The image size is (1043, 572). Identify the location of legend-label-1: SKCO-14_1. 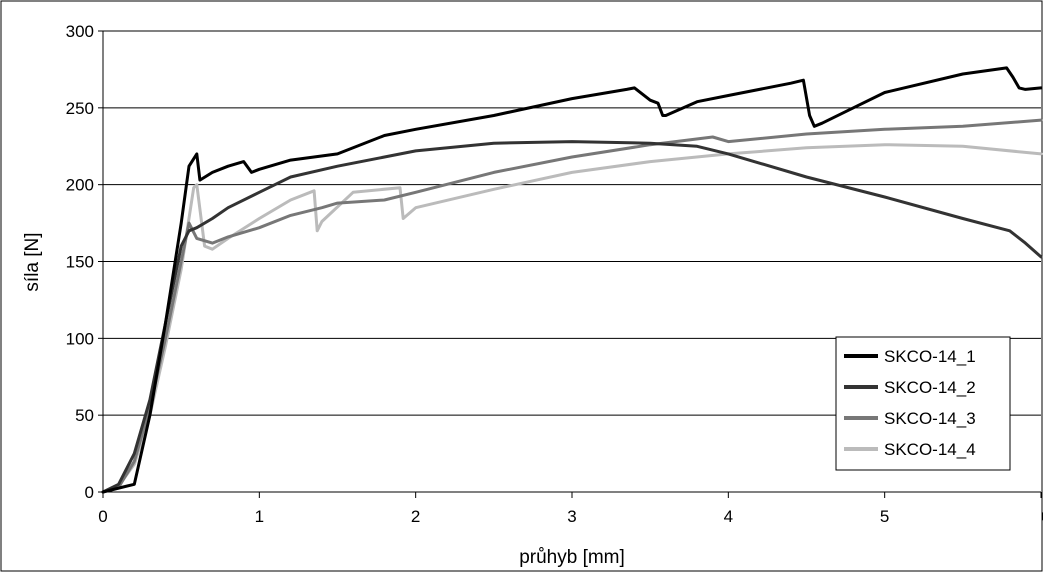
(930, 356).